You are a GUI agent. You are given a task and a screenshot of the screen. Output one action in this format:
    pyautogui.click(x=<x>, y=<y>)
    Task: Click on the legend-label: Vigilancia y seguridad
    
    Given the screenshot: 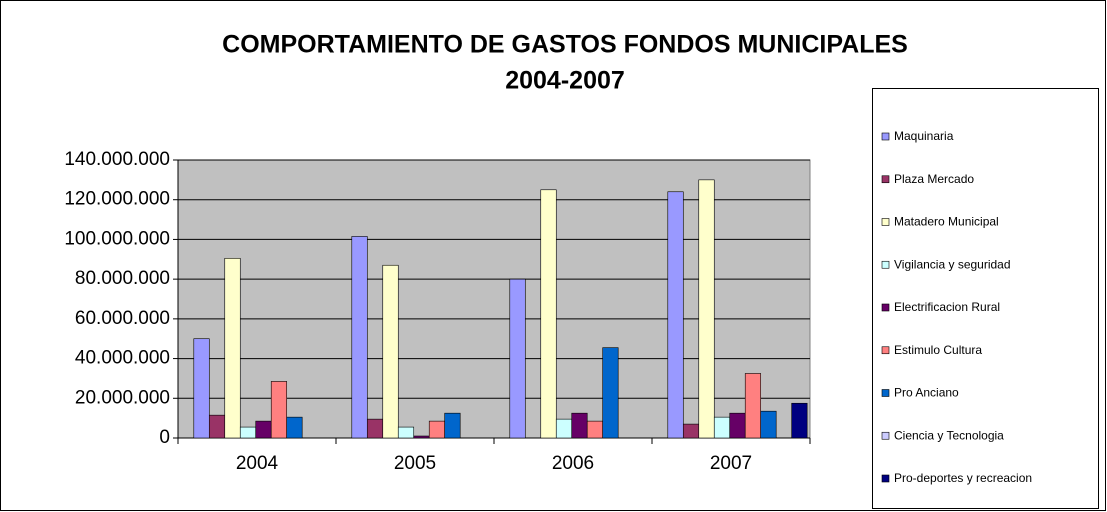 What is the action you would take?
    pyautogui.click(x=952, y=264)
    